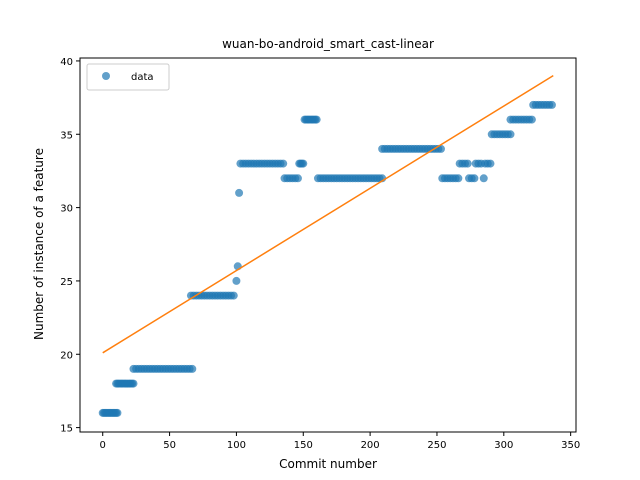 The width and height of the screenshot is (640, 480). What do you see at coordinates (328, 464) in the screenshot?
I see `x-axis-label: Commit number` at bounding box center [328, 464].